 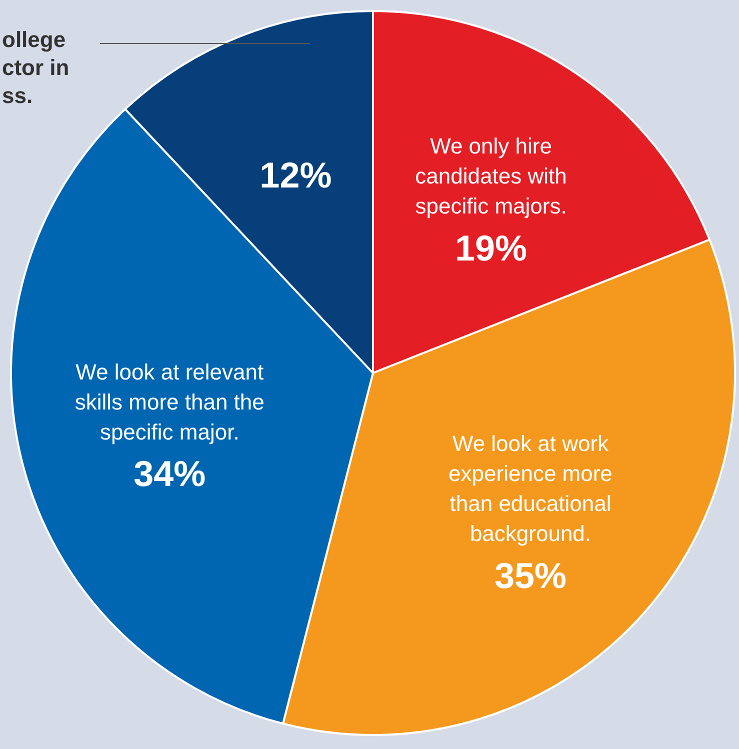 What do you see at coordinates (530, 488) in the screenshot?
I see `slice-label: We look at work experience more than educational background.` at bounding box center [530, 488].